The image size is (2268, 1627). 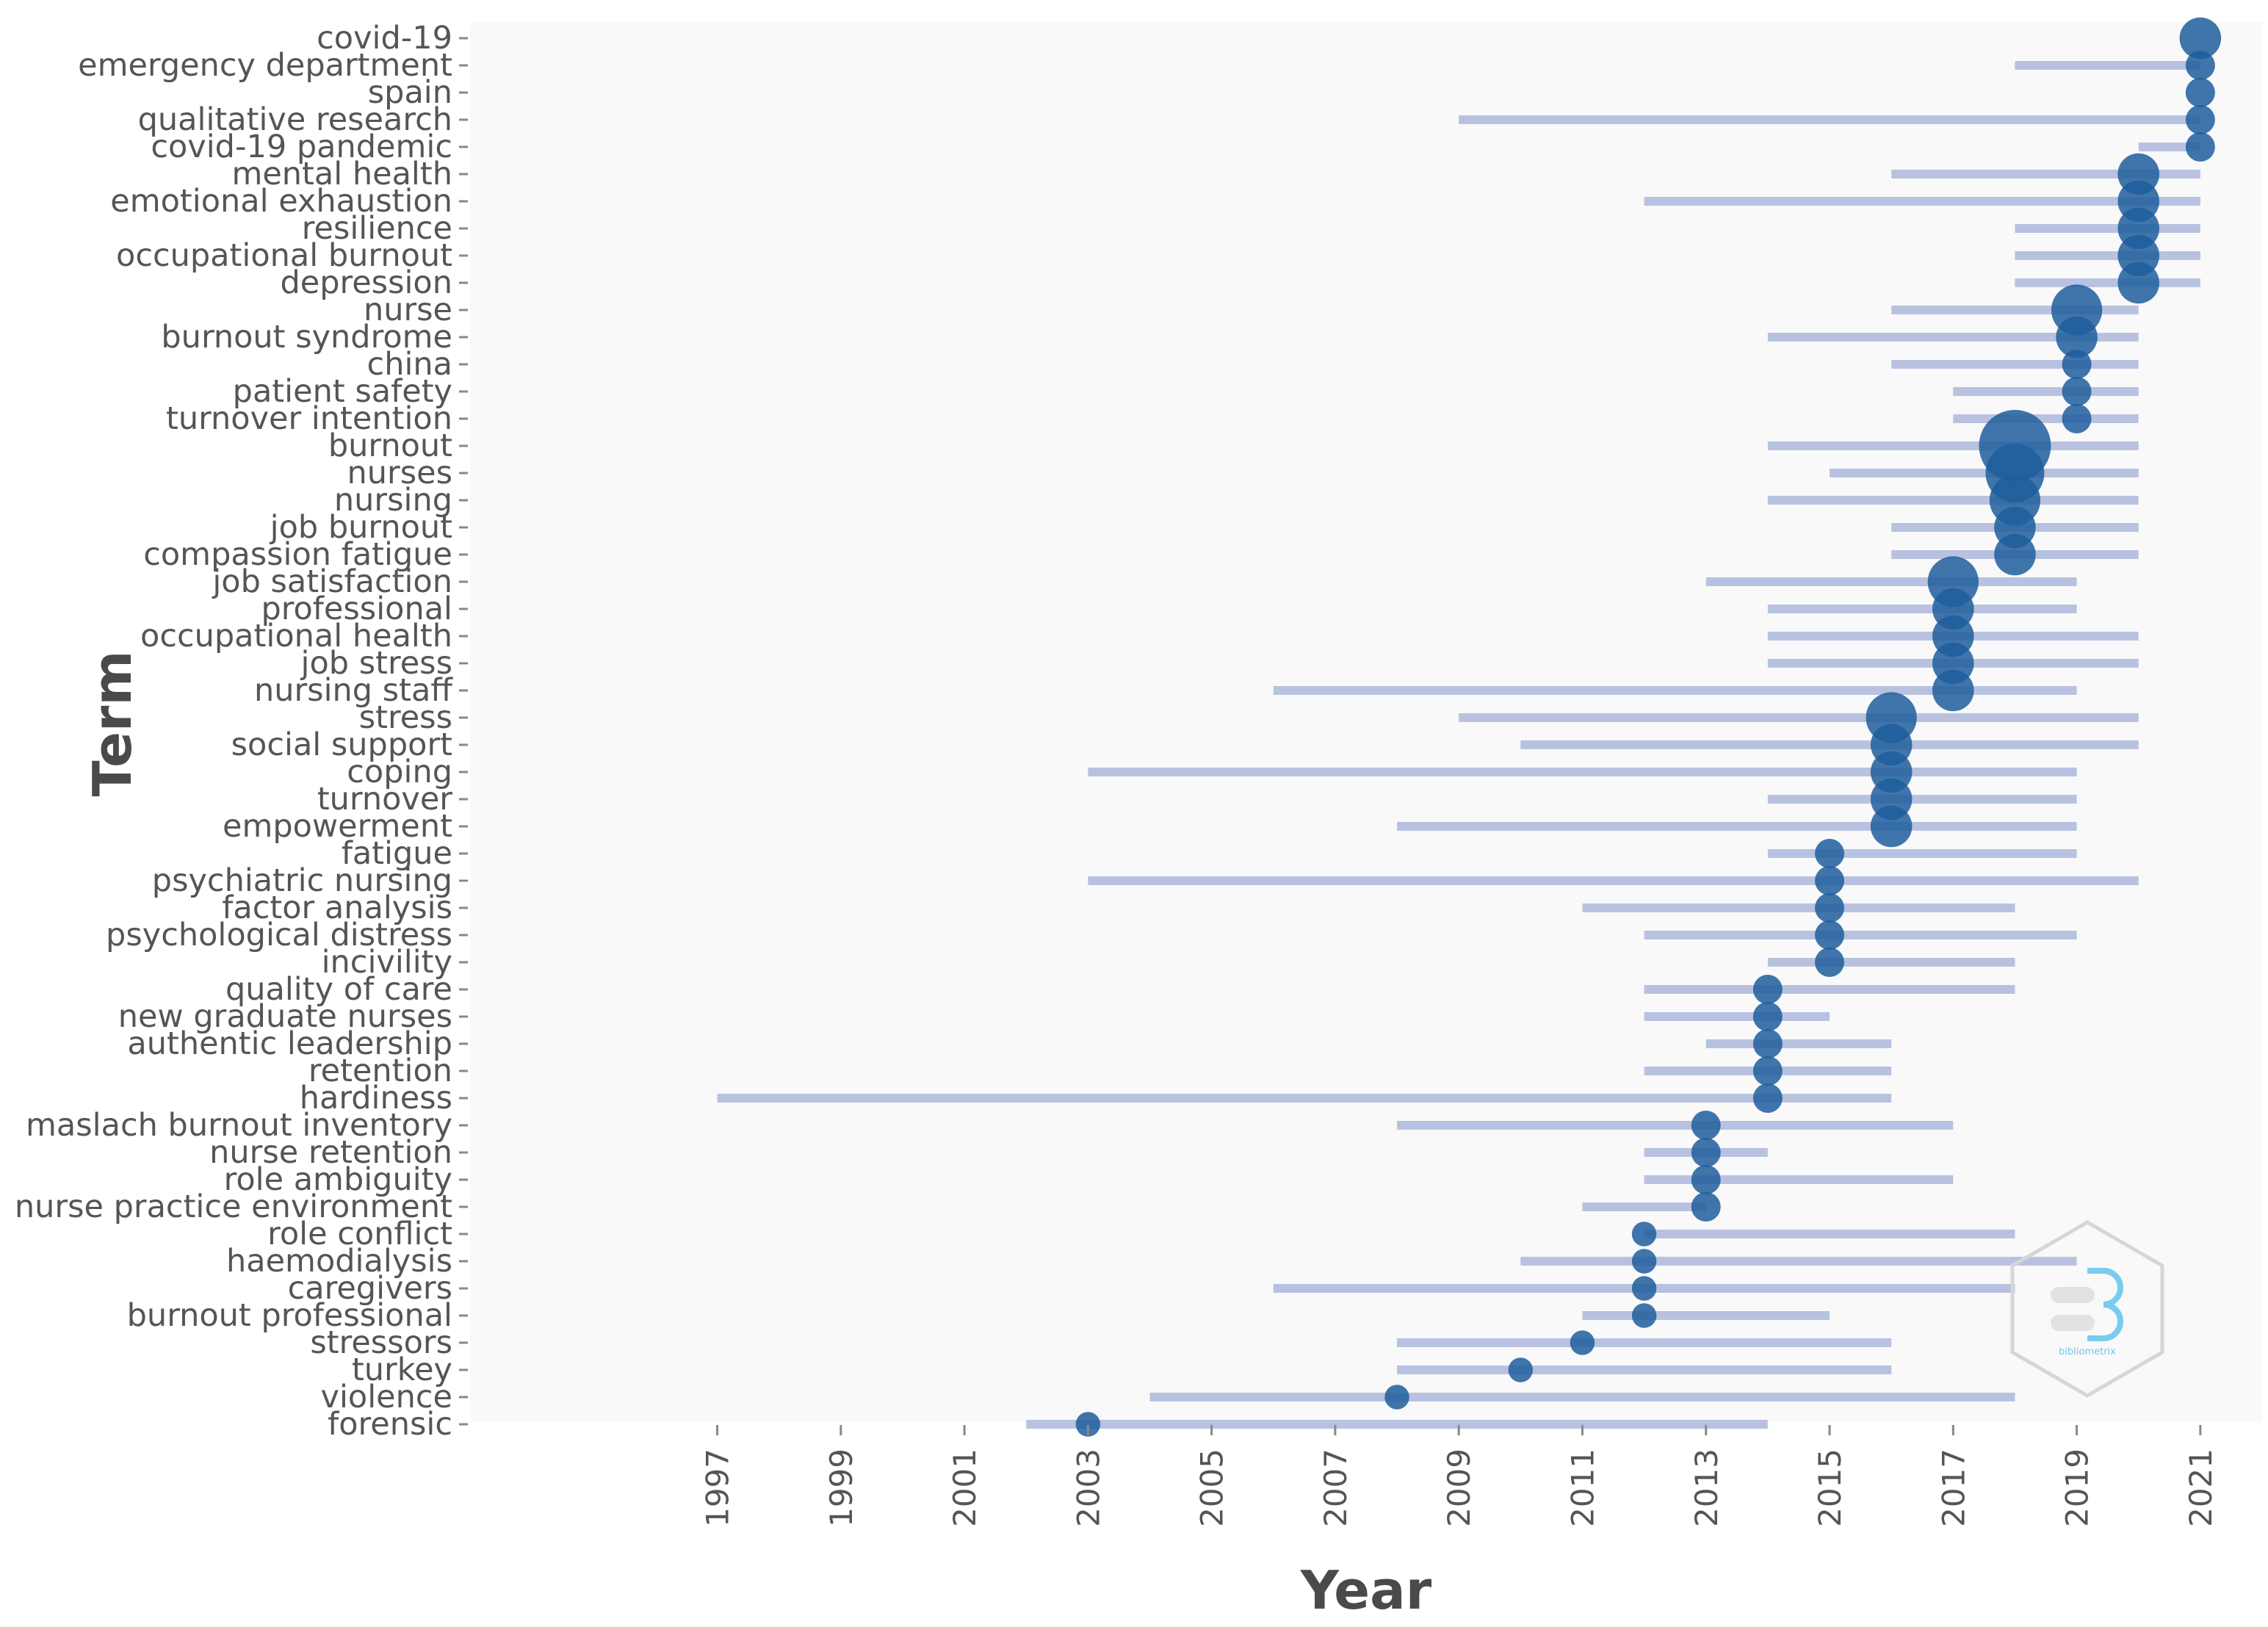 What do you see at coordinates (376, 1098) in the screenshot?
I see `term-label: hardiness` at bounding box center [376, 1098].